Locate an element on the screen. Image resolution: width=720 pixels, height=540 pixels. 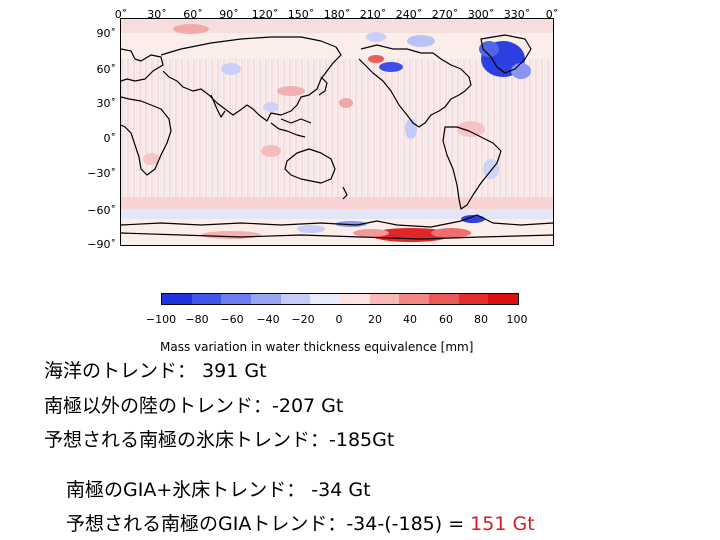
lon-tick-240: 240˚ is located at coordinates (409, 14).